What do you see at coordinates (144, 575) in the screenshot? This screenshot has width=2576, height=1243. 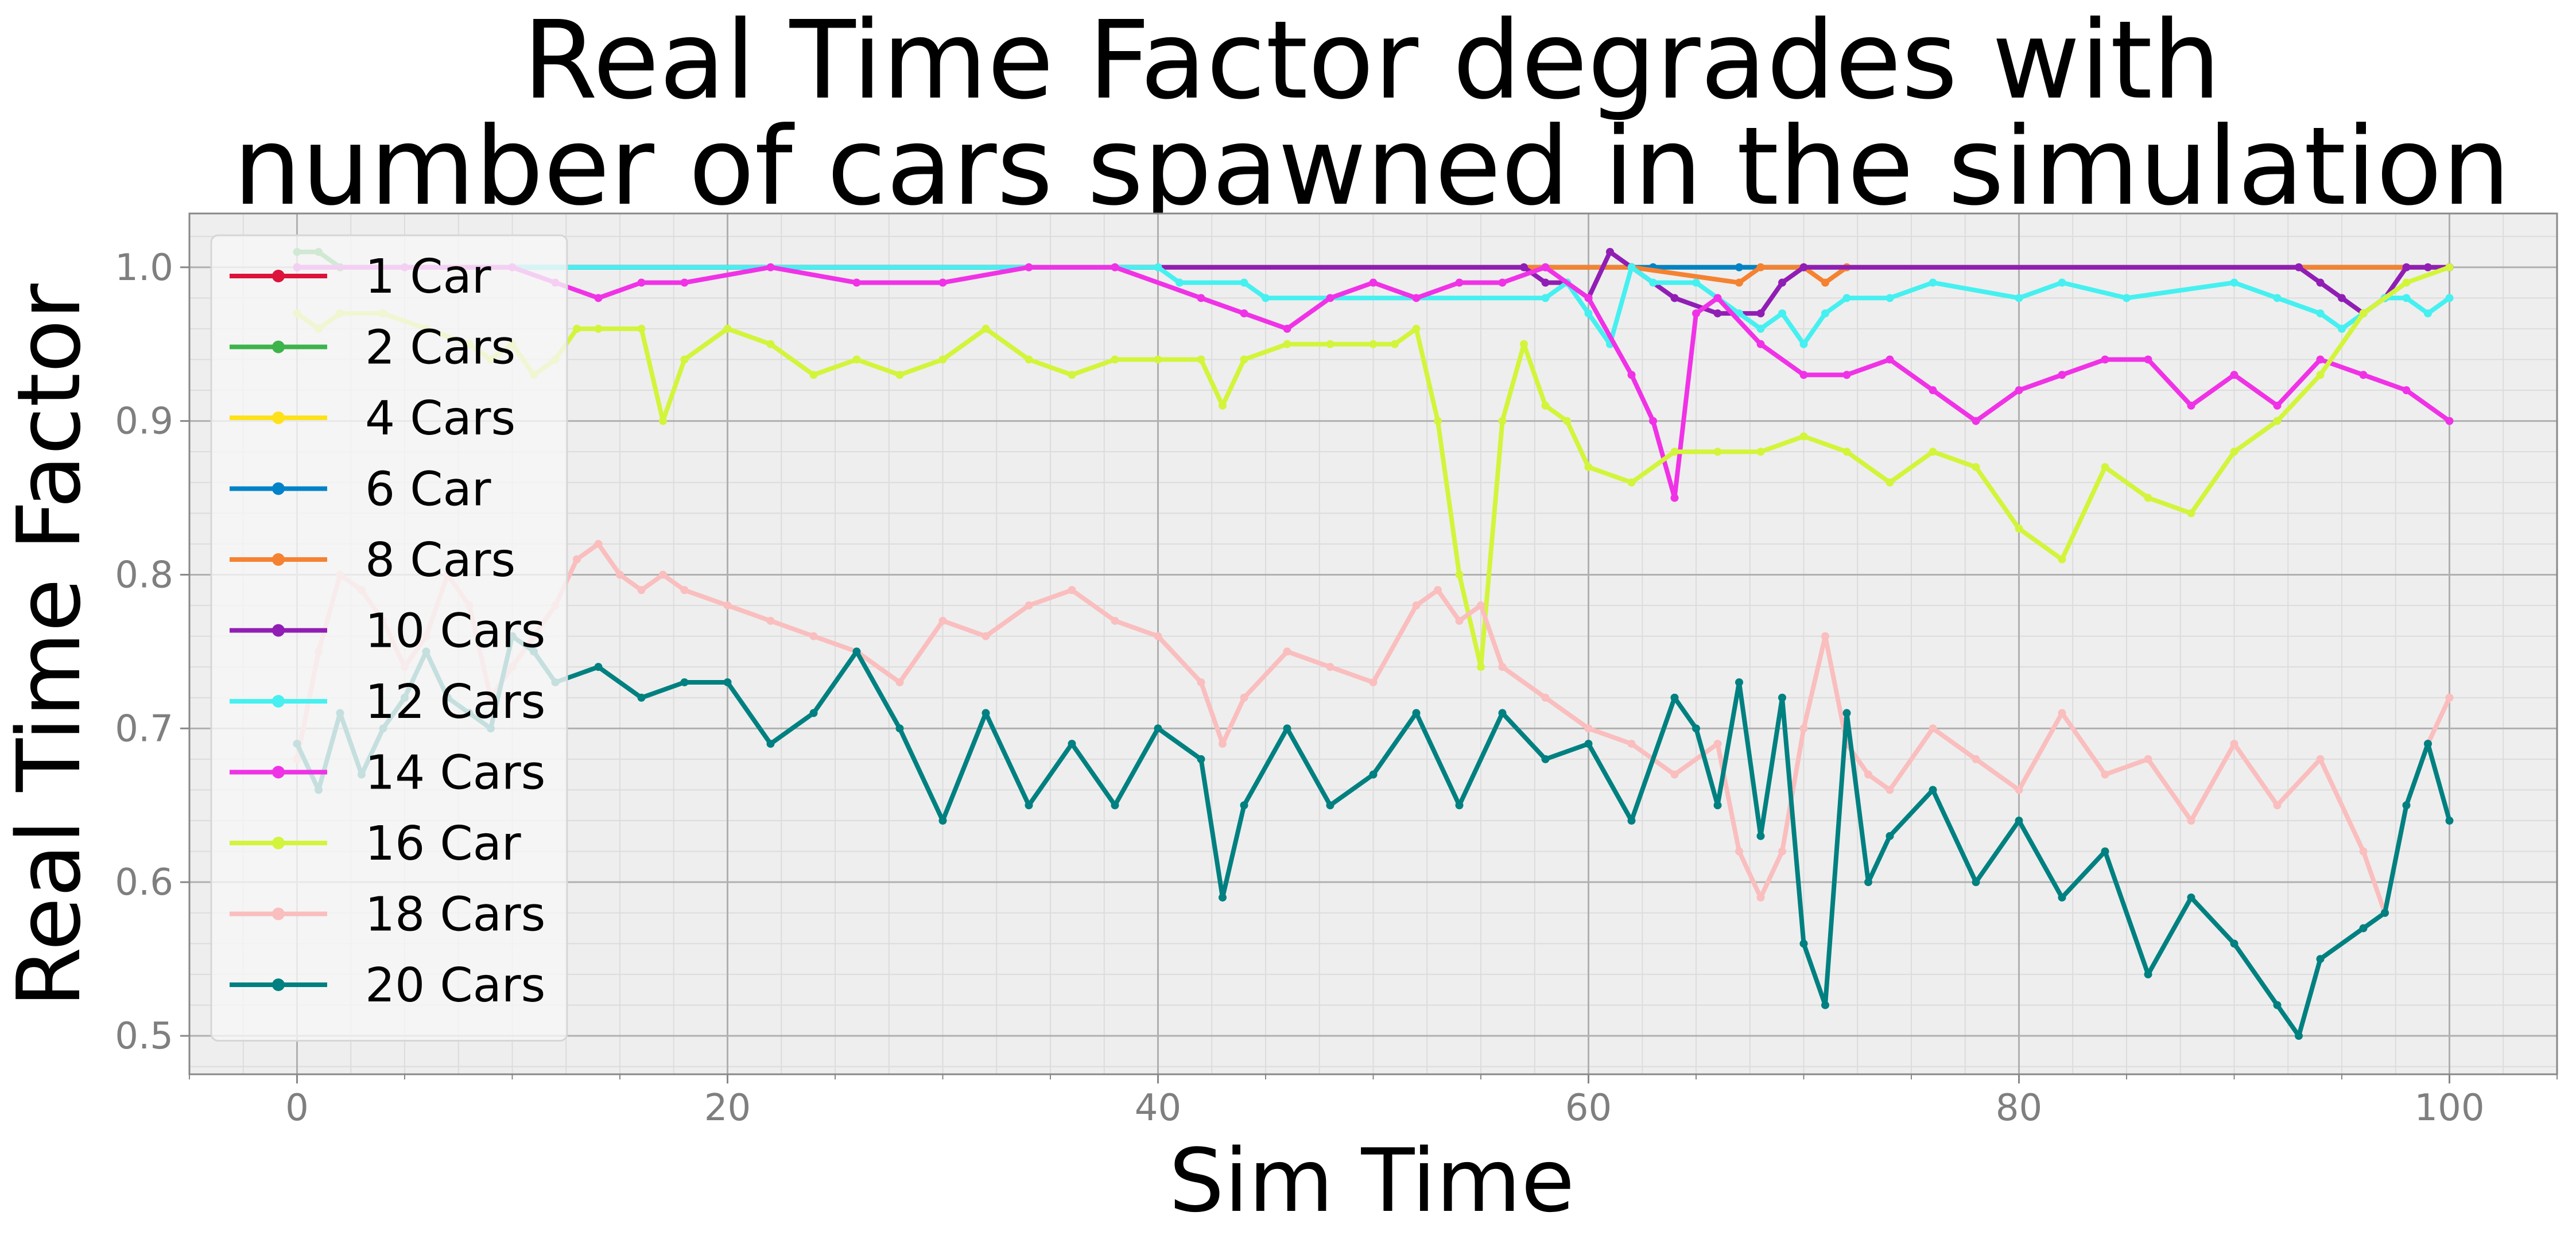 I see `y-tick-label: 0.8` at bounding box center [144, 575].